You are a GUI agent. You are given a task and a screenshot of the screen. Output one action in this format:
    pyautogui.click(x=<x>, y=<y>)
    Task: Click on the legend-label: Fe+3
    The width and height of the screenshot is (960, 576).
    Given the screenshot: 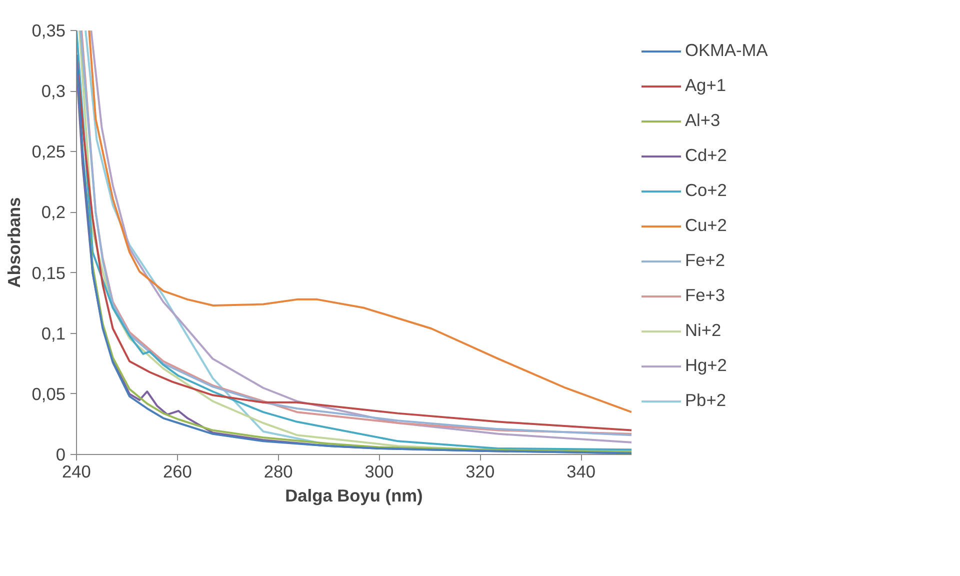 What is the action you would take?
    pyautogui.click(x=705, y=295)
    